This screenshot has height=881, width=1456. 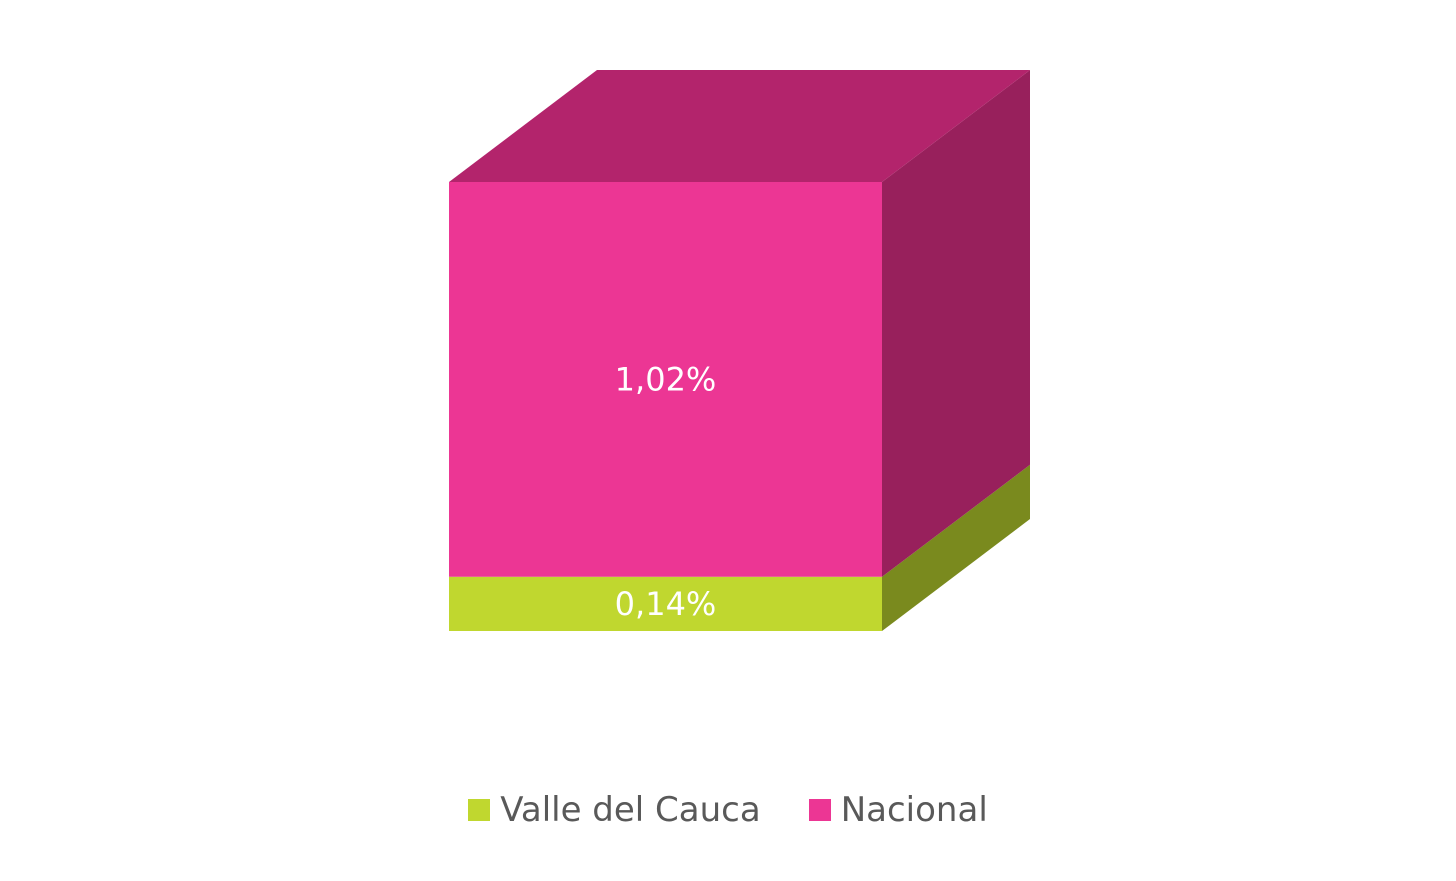 I want to click on chart-legend: Valle del Cauca Nacional, so click(x=728, y=810).